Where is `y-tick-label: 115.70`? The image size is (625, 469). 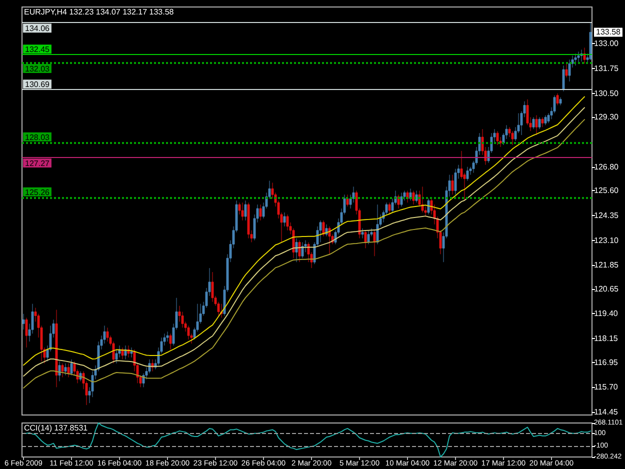
y-tick-label: 115.70 is located at coordinates (606, 387).